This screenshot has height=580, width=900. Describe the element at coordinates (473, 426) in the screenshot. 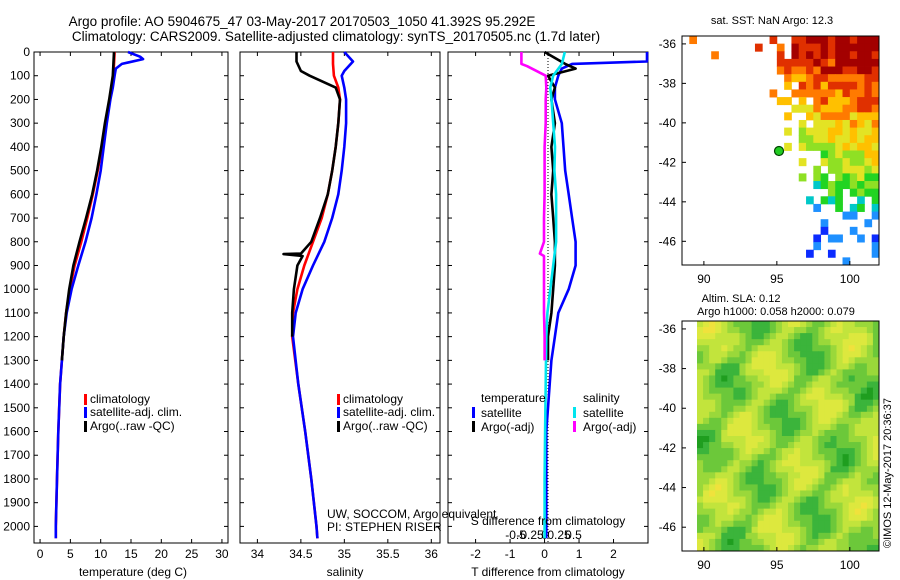

I see `legend-swatch-t-argo` at that location.